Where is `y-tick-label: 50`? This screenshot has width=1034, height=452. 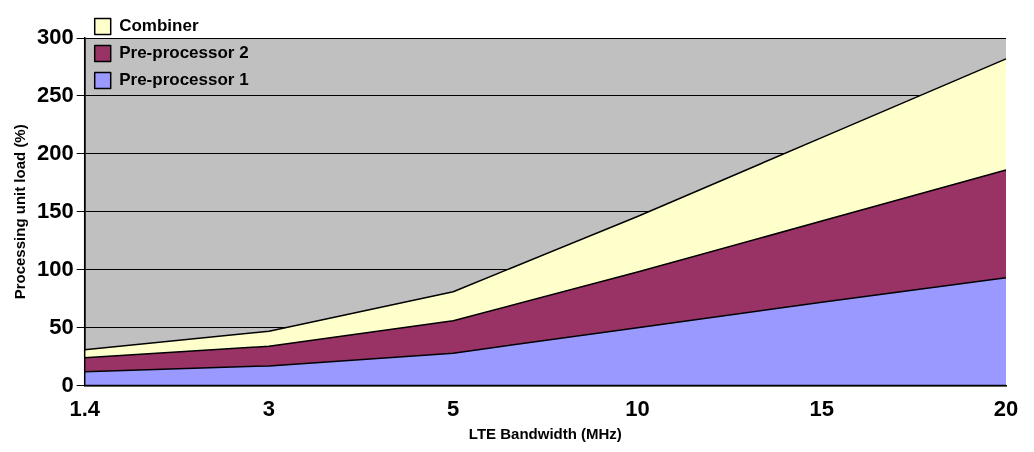
y-tick-label: 50 is located at coordinates (61, 326).